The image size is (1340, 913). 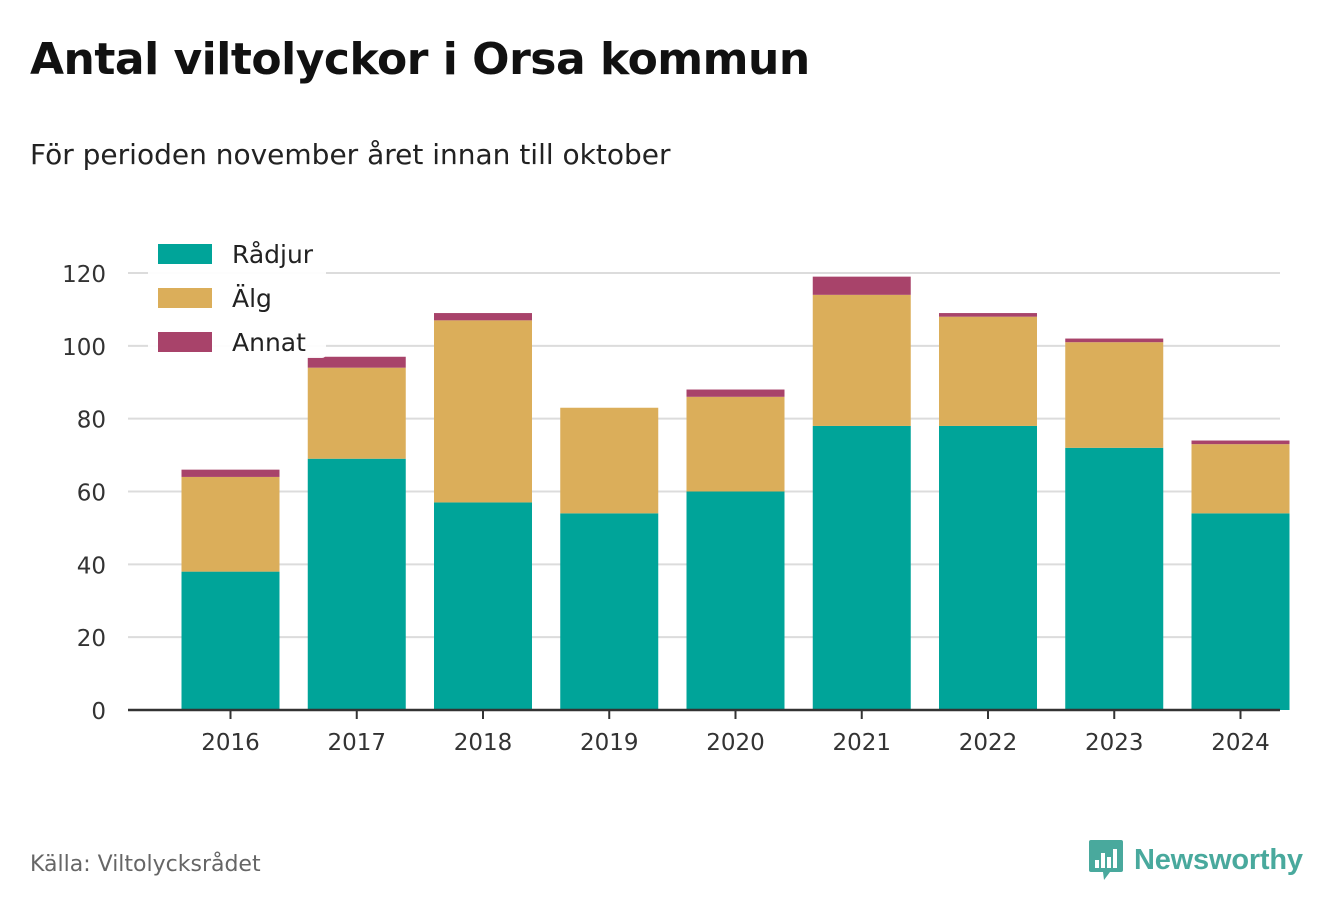 I want to click on x-tick-label: 2020, so click(x=735, y=743).